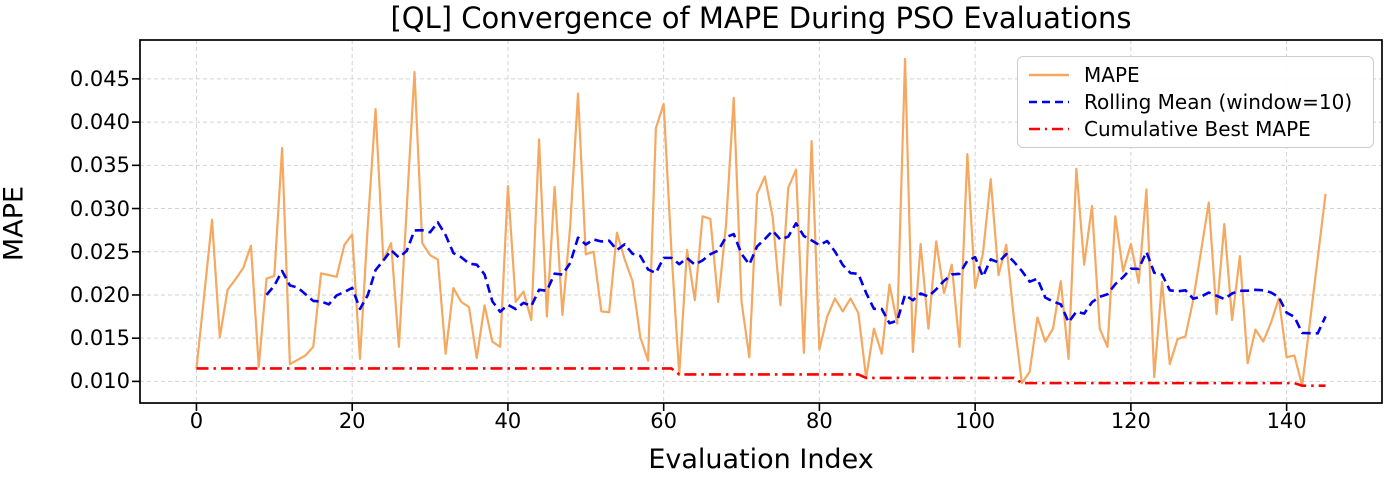 This screenshot has width=1389, height=490. I want to click on x-tick-label: 20, so click(352, 421).